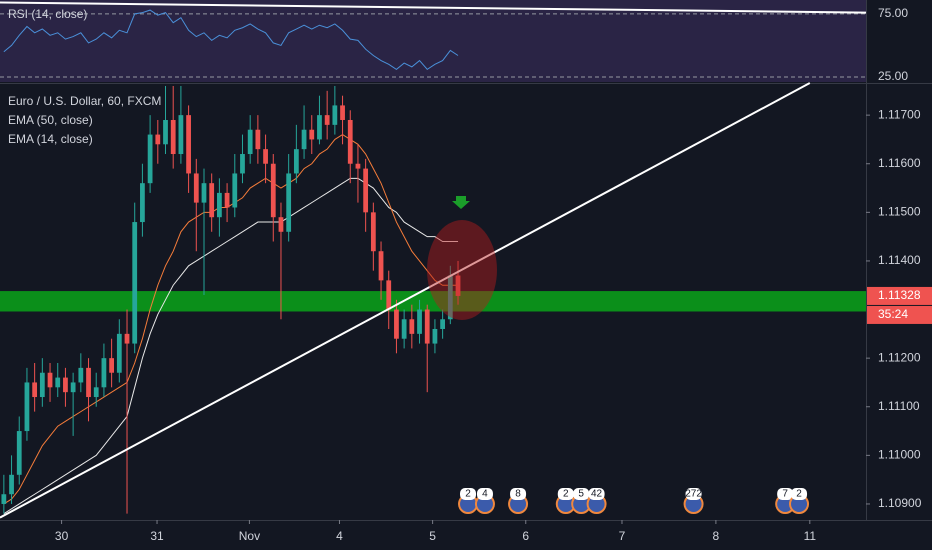  What do you see at coordinates (62, 536) in the screenshot?
I see `x-tick-label: 30` at bounding box center [62, 536].